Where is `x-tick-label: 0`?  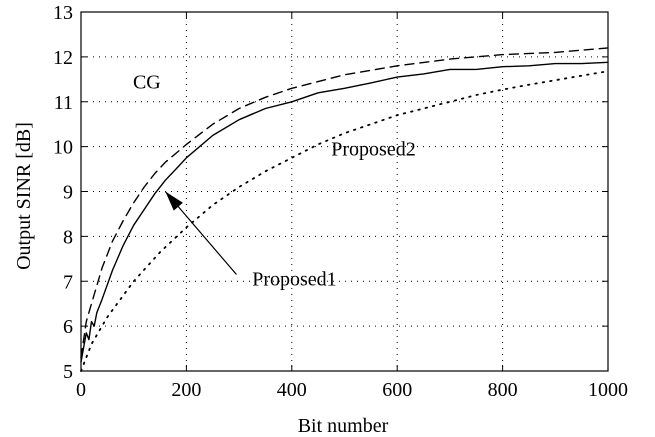
x-tick-label: 0 is located at coordinates (81, 390).